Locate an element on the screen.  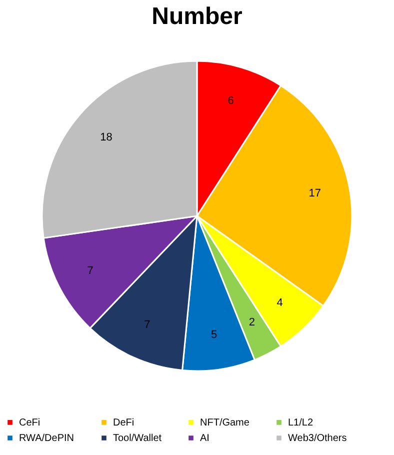
data-label: 4 is located at coordinates (279, 302).